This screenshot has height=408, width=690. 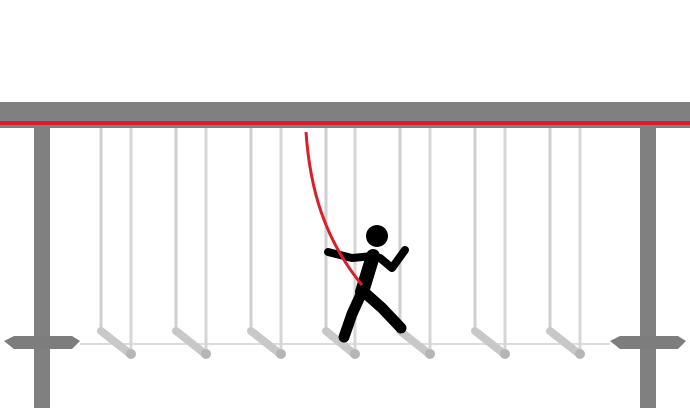 I want to click on person-head, so click(x=377, y=236).